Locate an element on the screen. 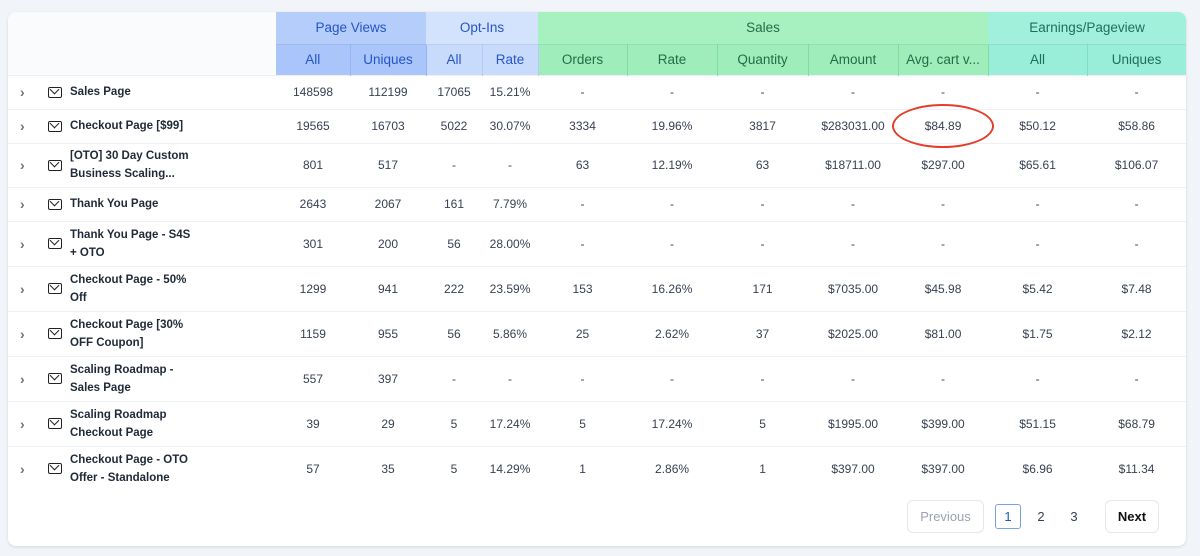 Image resolution: width=1200 pixels, height=556 pixels. page-name-cell: › Checkout Page - 50% Off is located at coordinates (142, 288).